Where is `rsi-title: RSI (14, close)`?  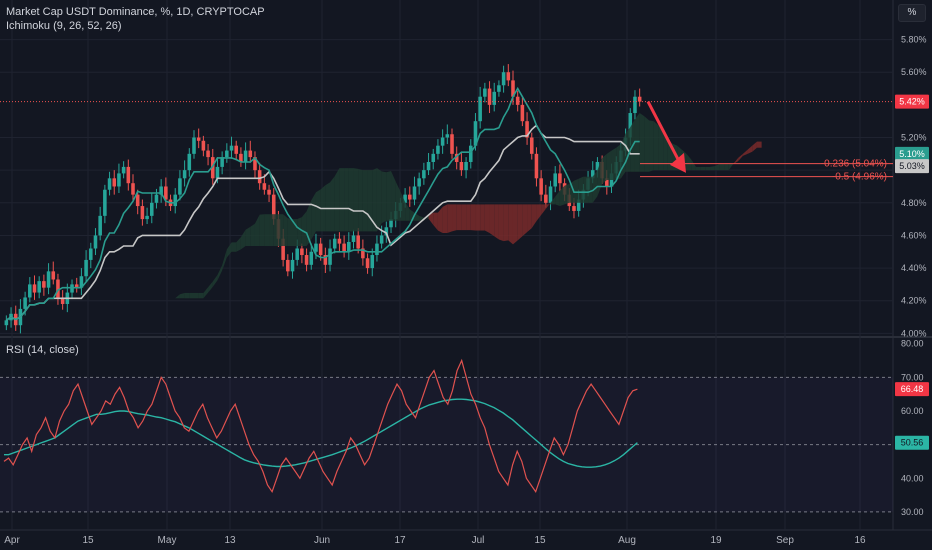
rsi-title: RSI (14, close) is located at coordinates (42, 350).